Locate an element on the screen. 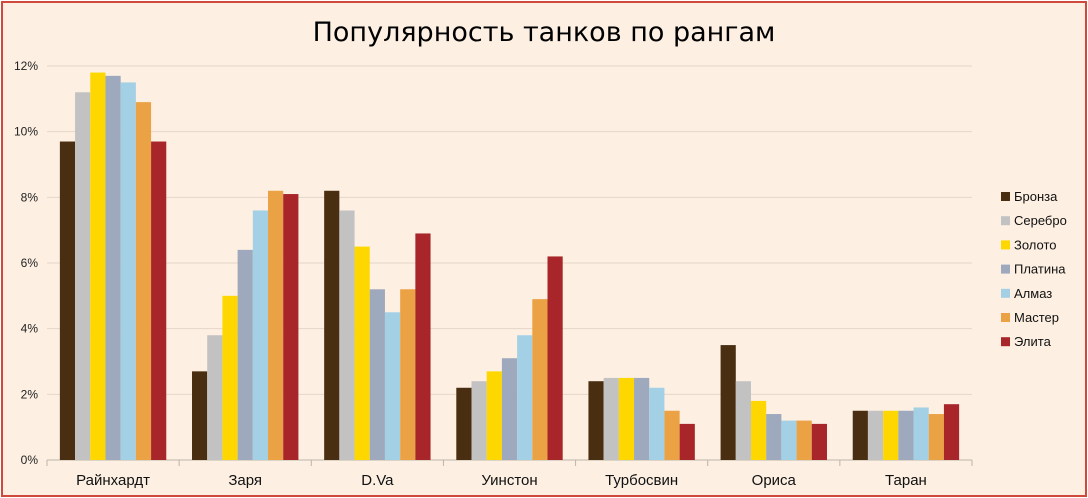 The height and width of the screenshot is (498, 1088). y-tick-label: 8% is located at coordinates (30, 197).